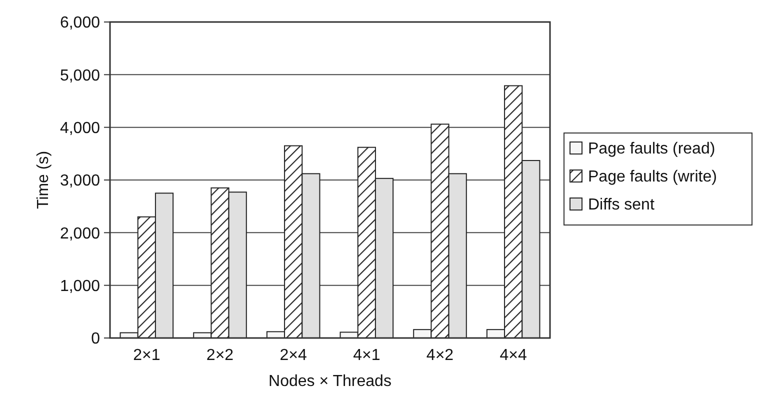 The image size is (760, 400). Describe the element at coordinates (621, 205) in the screenshot. I see `legend-label: Diffs sent` at that location.